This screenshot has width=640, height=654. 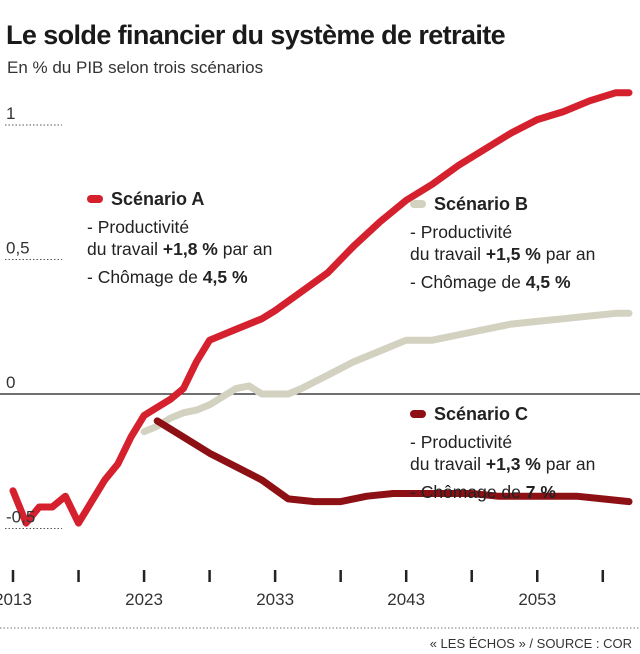 What do you see at coordinates (95, 199) in the screenshot?
I see `legend-swatch-a` at bounding box center [95, 199].